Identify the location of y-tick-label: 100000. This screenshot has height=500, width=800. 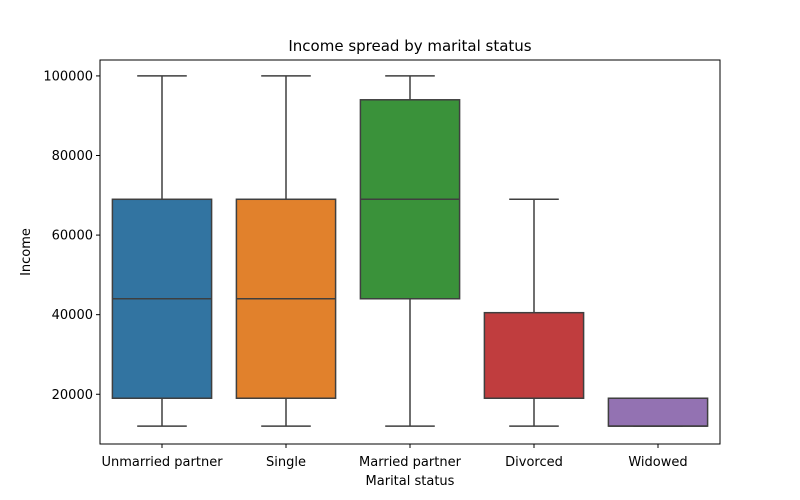
(68, 76).